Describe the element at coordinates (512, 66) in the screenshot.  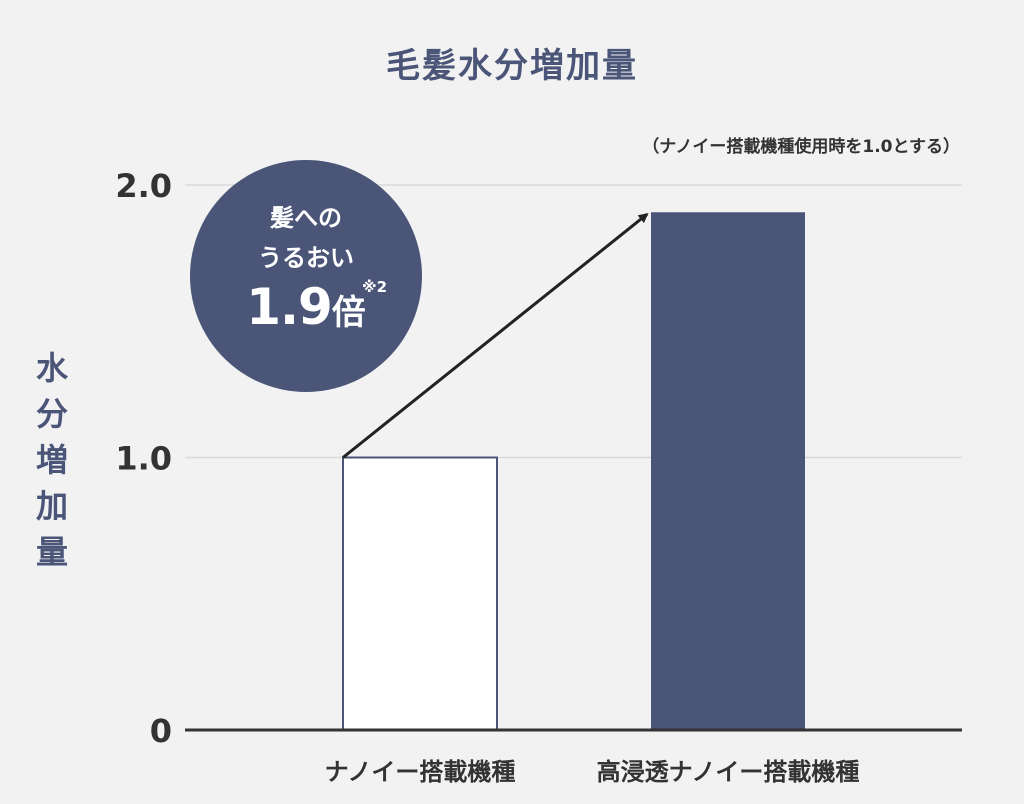
I see `chart-title: 毛髪水分増加量` at that location.